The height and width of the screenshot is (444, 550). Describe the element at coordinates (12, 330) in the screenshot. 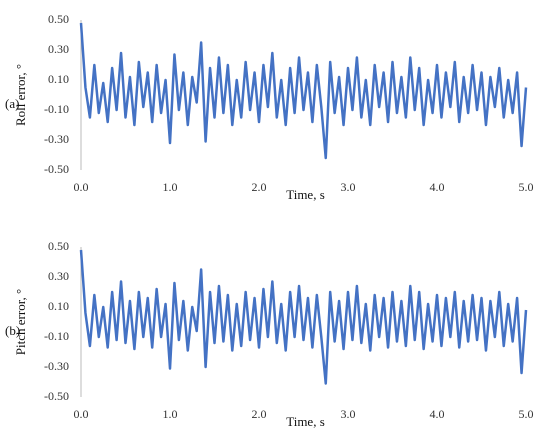

I see `panel-label: (b)` at that location.